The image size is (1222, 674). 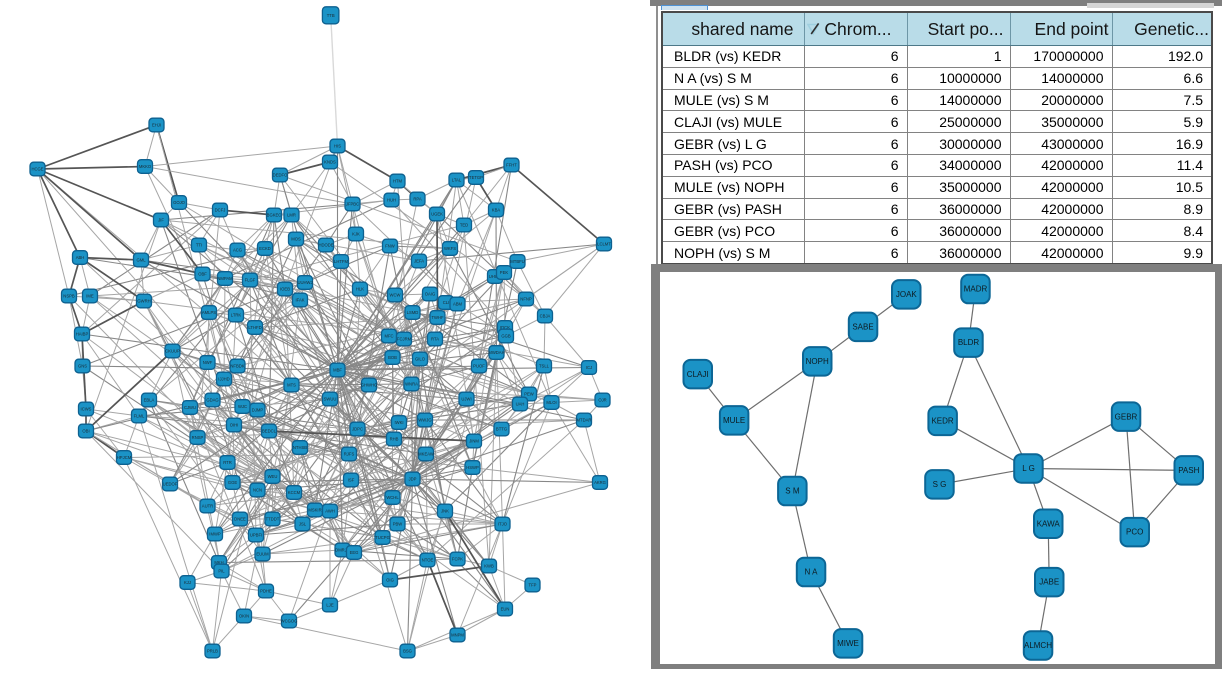 What do you see at coordinates (505, 327) in the screenshot?
I see `svg-text: IDCK` at bounding box center [505, 327].